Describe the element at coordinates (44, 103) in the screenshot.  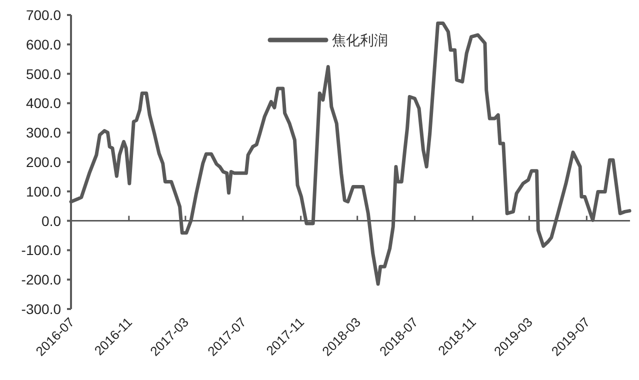
I see `y-tick-label: 400.0` at that location.